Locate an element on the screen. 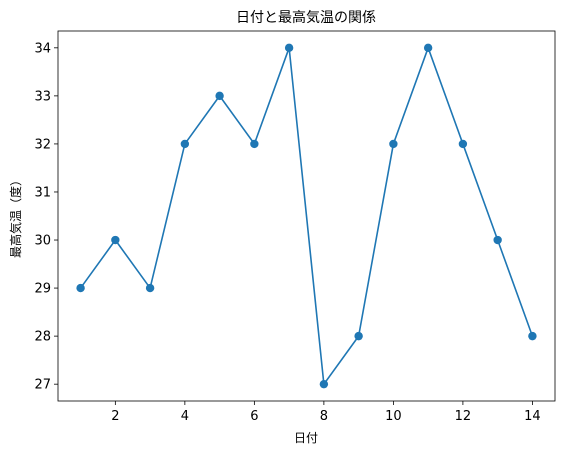 The height and width of the screenshot is (455, 564). x-axis-label: 日付 is located at coordinates (306, 438).